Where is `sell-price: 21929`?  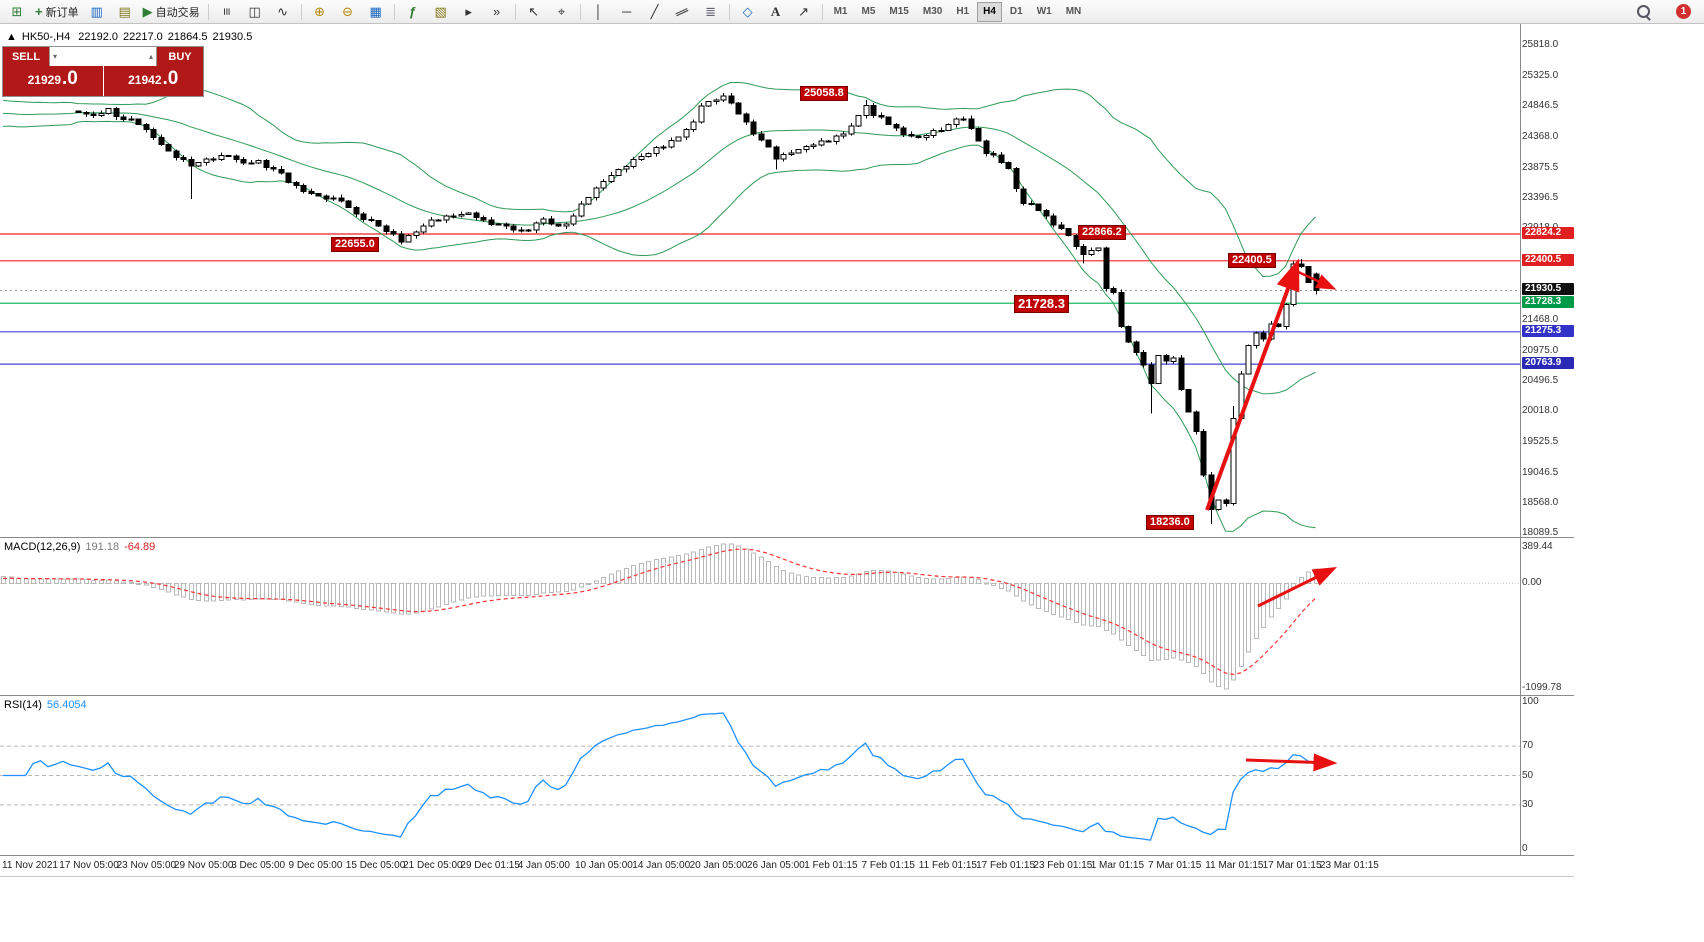
sell-price: 21929 is located at coordinates (44, 80).